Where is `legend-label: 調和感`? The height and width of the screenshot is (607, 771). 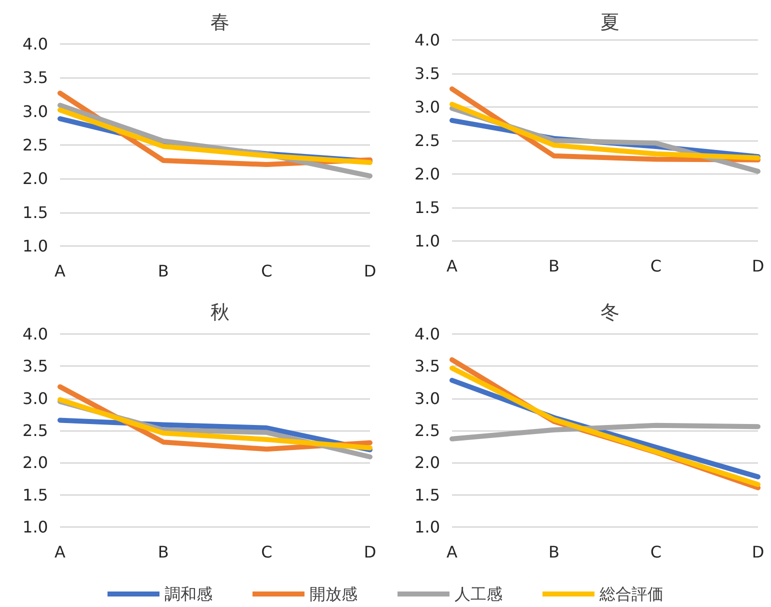
legend-label: 調和感 is located at coordinates (188, 594).